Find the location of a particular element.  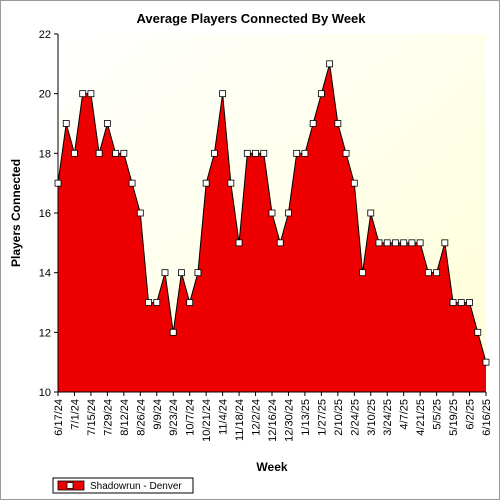

x-tick-label: 1/13/25 is located at coordinates (306, 417).